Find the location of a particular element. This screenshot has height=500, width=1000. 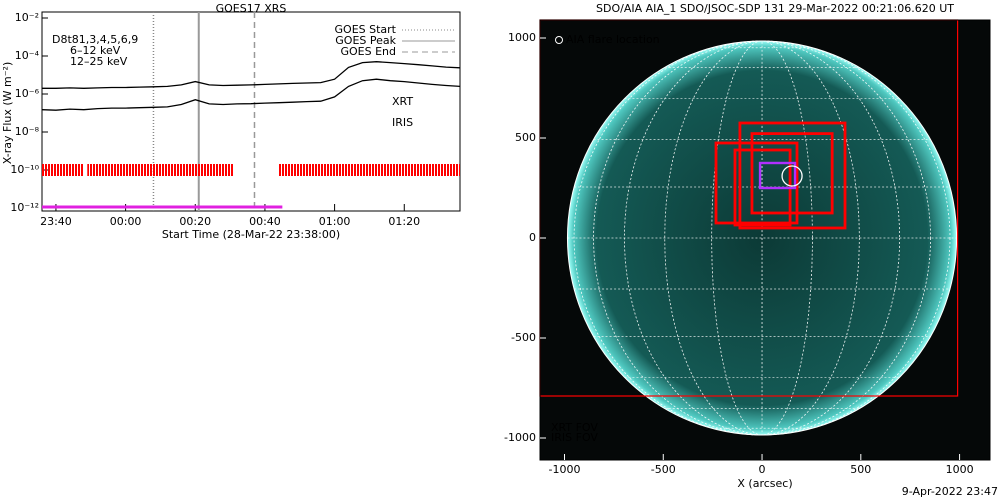

chart-title: GOES17 XRS is located at coordinates (251, 8).